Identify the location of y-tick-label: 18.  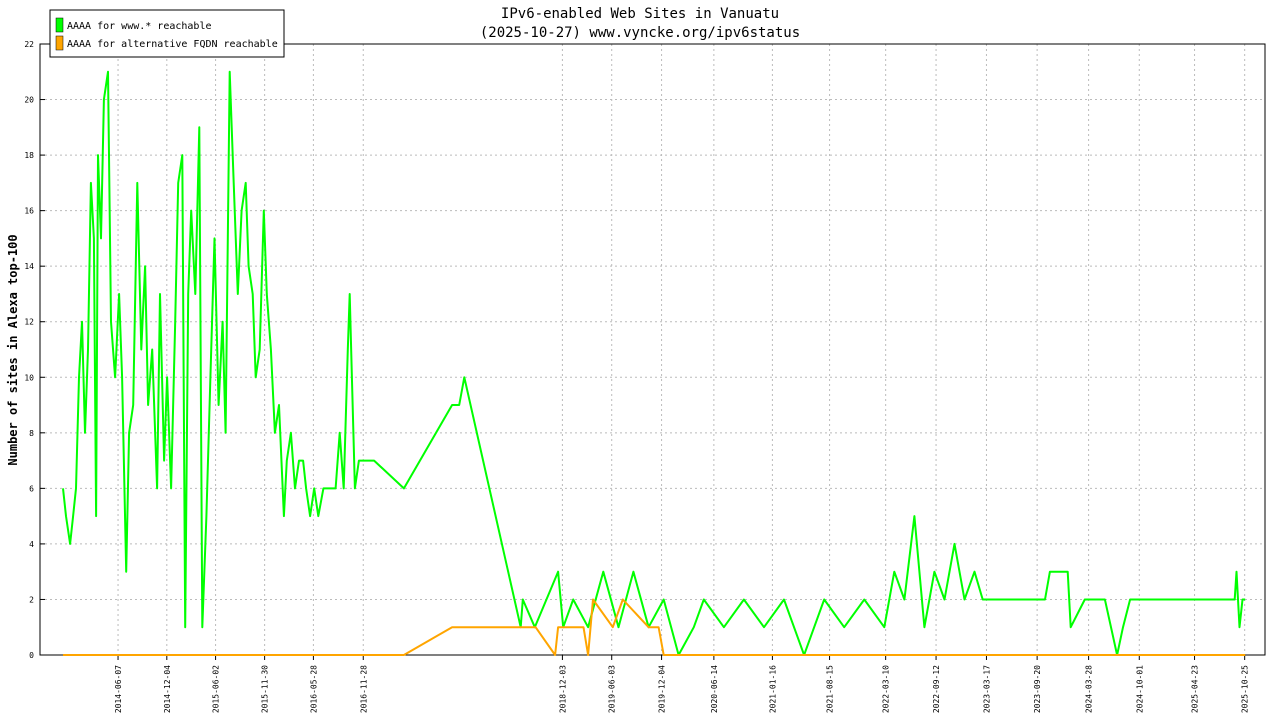
(29, 155).